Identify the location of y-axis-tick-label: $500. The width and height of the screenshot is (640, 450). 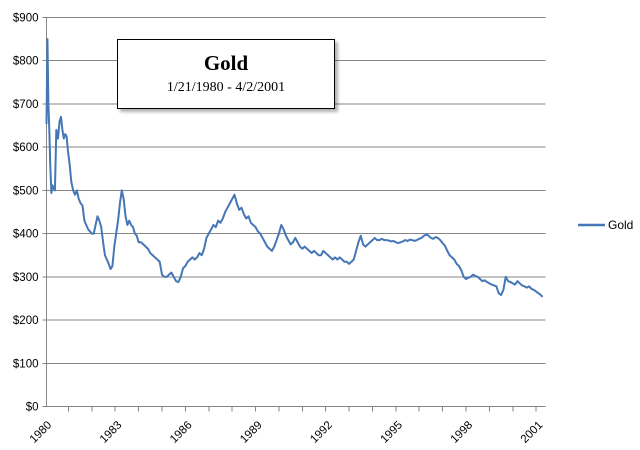
(26, 191).